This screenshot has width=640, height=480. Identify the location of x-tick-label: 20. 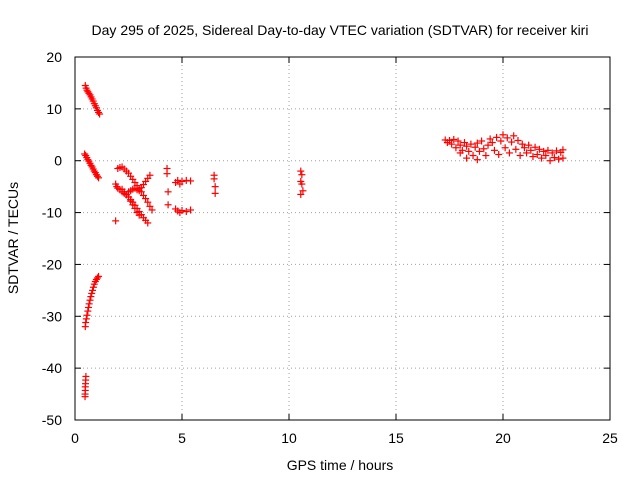
(503, 438).